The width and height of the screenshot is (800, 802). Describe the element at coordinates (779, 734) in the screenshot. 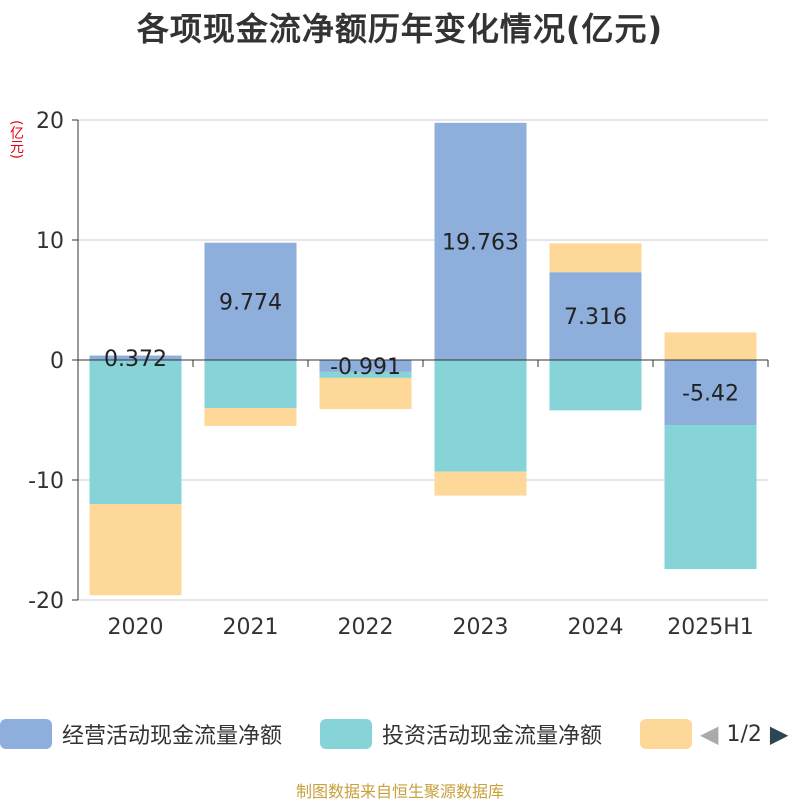

I see `triangle-right-icon: ▶` at that location.